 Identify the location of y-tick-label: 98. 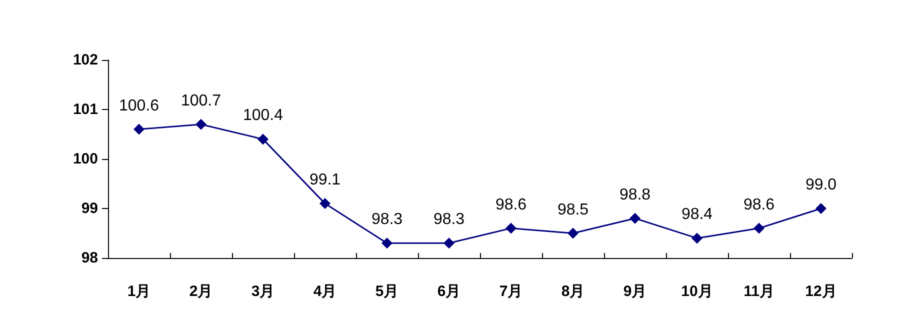
(89, 258).